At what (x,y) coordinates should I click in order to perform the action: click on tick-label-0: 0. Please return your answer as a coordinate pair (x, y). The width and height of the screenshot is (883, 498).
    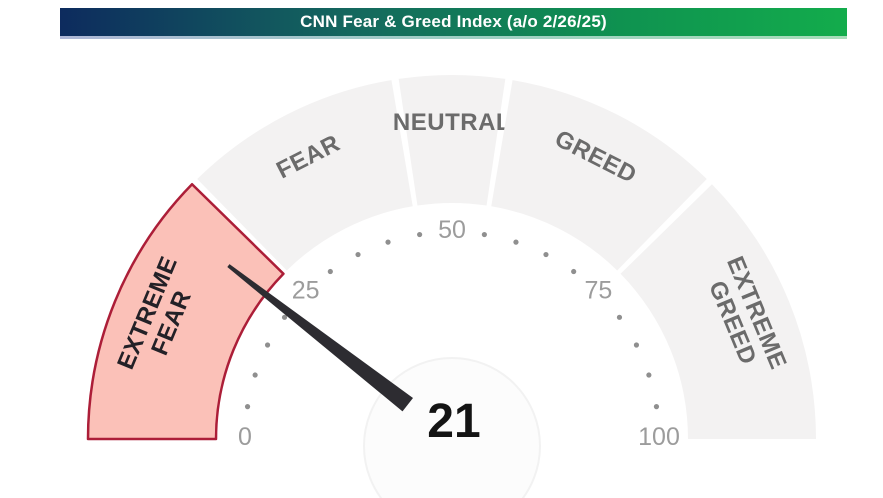
    Looking at the image, I should click on (245, 437).